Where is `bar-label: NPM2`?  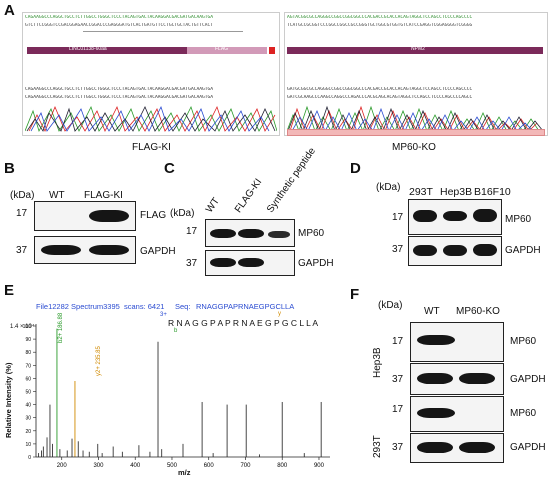
bar-label: NPM2 is located at coordinates (418, 49).